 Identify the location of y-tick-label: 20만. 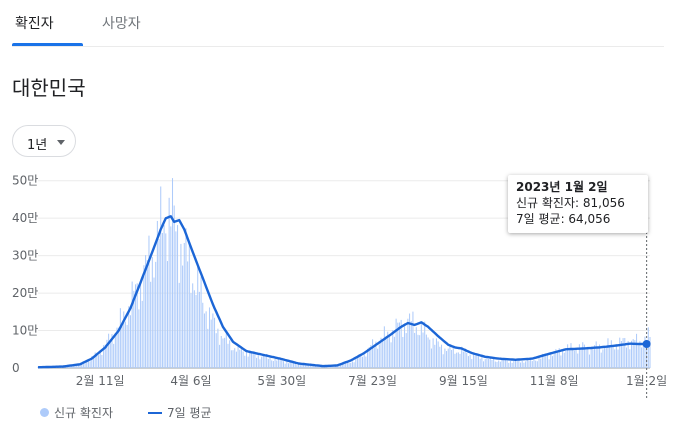
(25, 293).